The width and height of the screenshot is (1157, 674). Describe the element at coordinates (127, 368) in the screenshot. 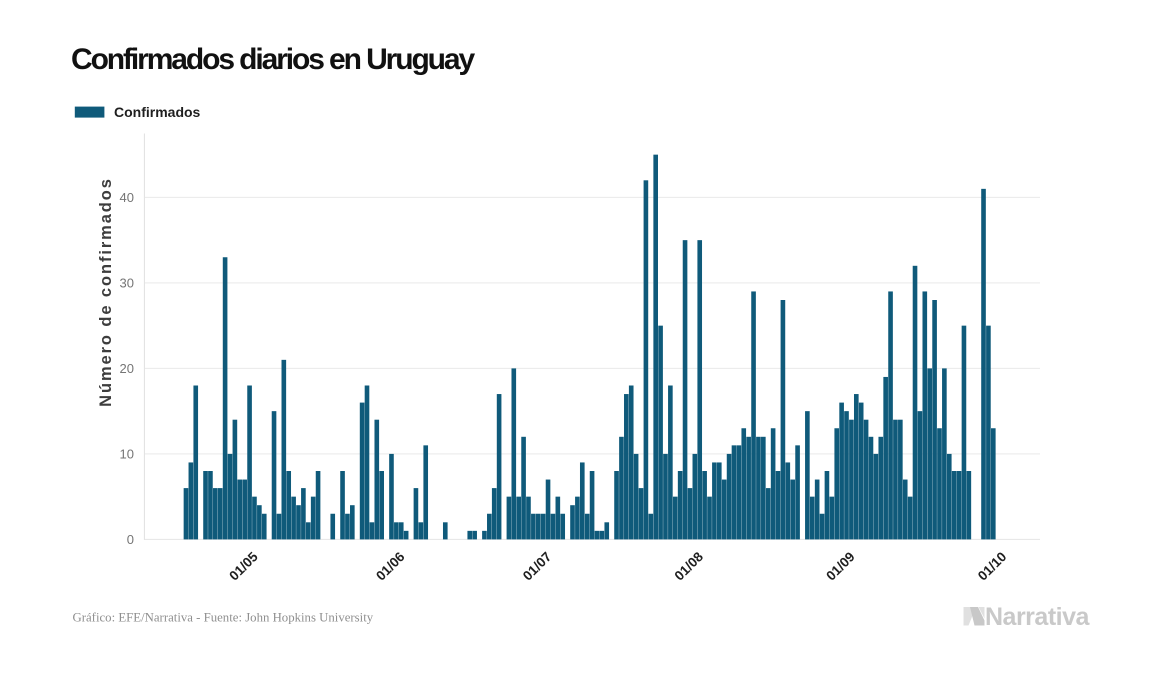

I see `svg-text: 20` at that location.